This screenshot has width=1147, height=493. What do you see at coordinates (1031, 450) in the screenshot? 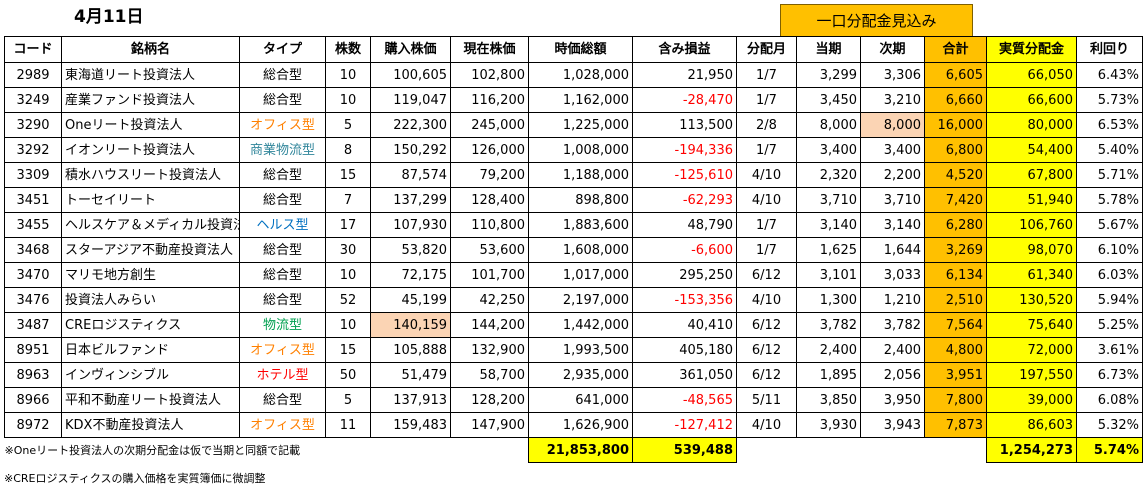
I see `total-real-dist: 1,254,273` at bounding box center [1031, 450].